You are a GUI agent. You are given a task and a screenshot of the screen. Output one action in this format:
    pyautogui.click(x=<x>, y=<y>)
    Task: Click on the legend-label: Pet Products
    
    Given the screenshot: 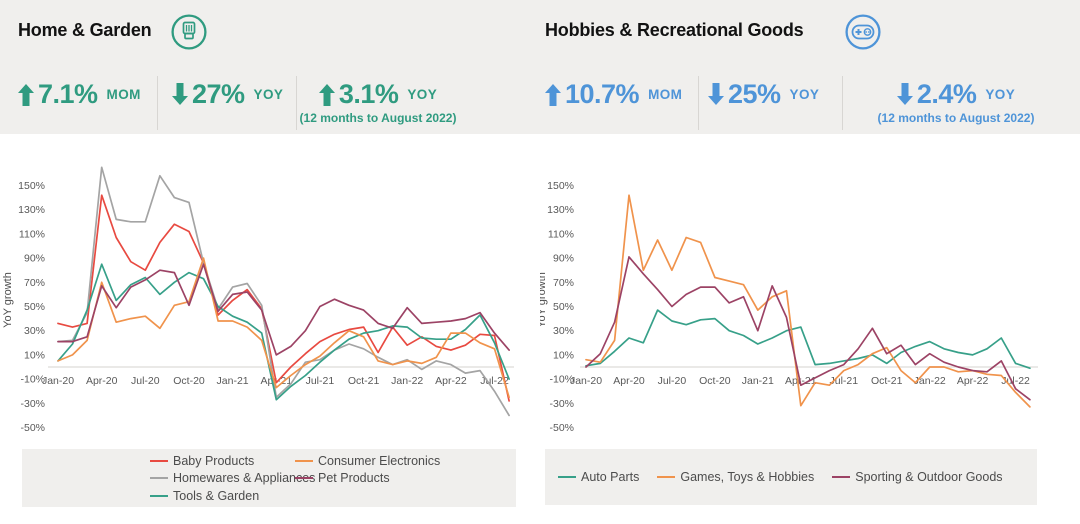 What is the action you would take?
    pyautogui.click(x=354, y=478)
    